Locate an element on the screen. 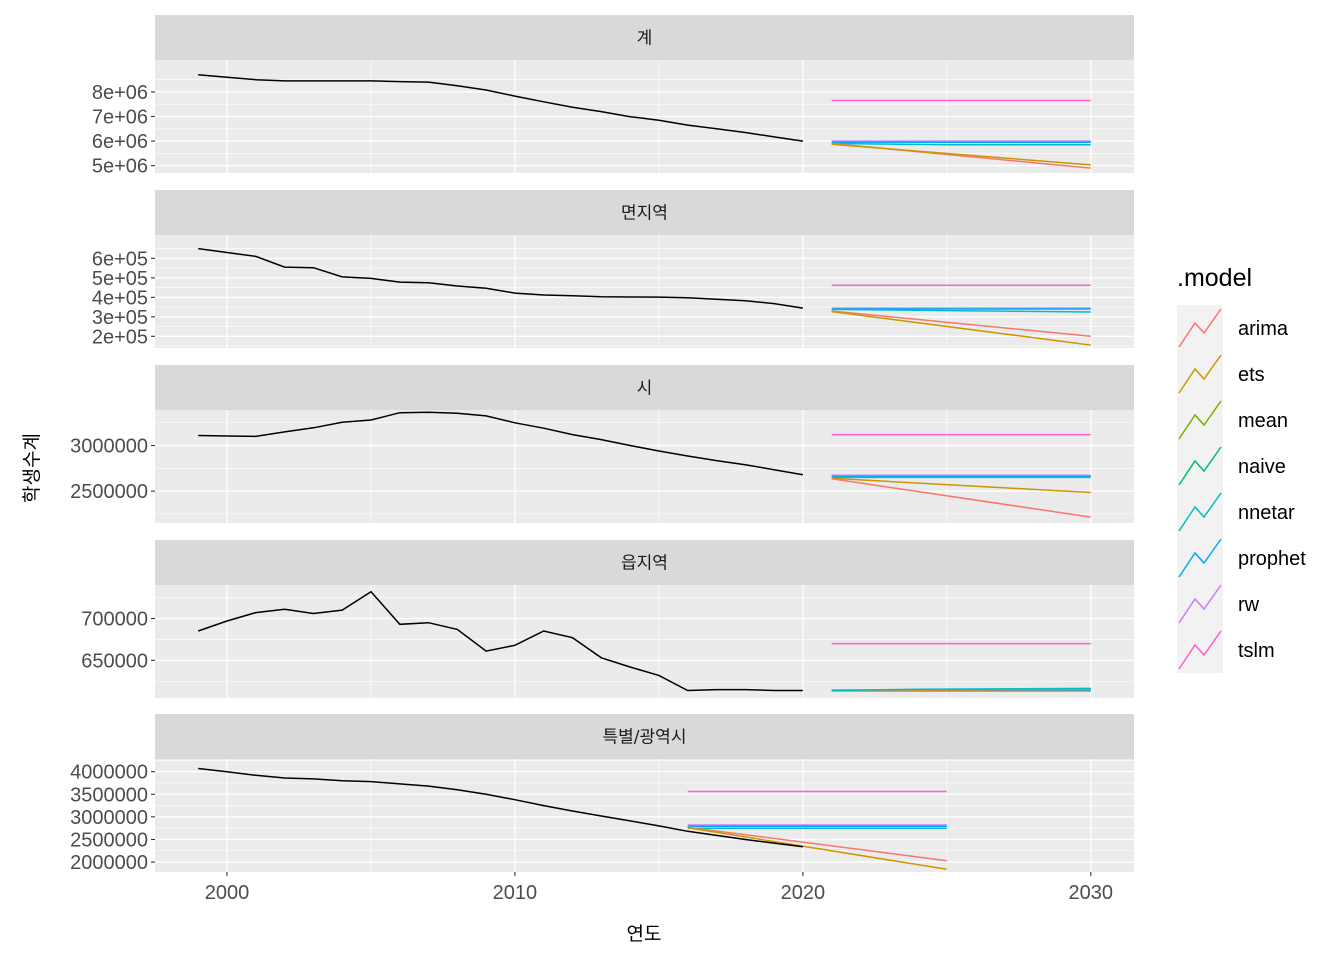 The width and height of the screenshot is (1344, 960). facet-panel-4: 읍지역 650000 700000 is located at coordinates (607, 619).